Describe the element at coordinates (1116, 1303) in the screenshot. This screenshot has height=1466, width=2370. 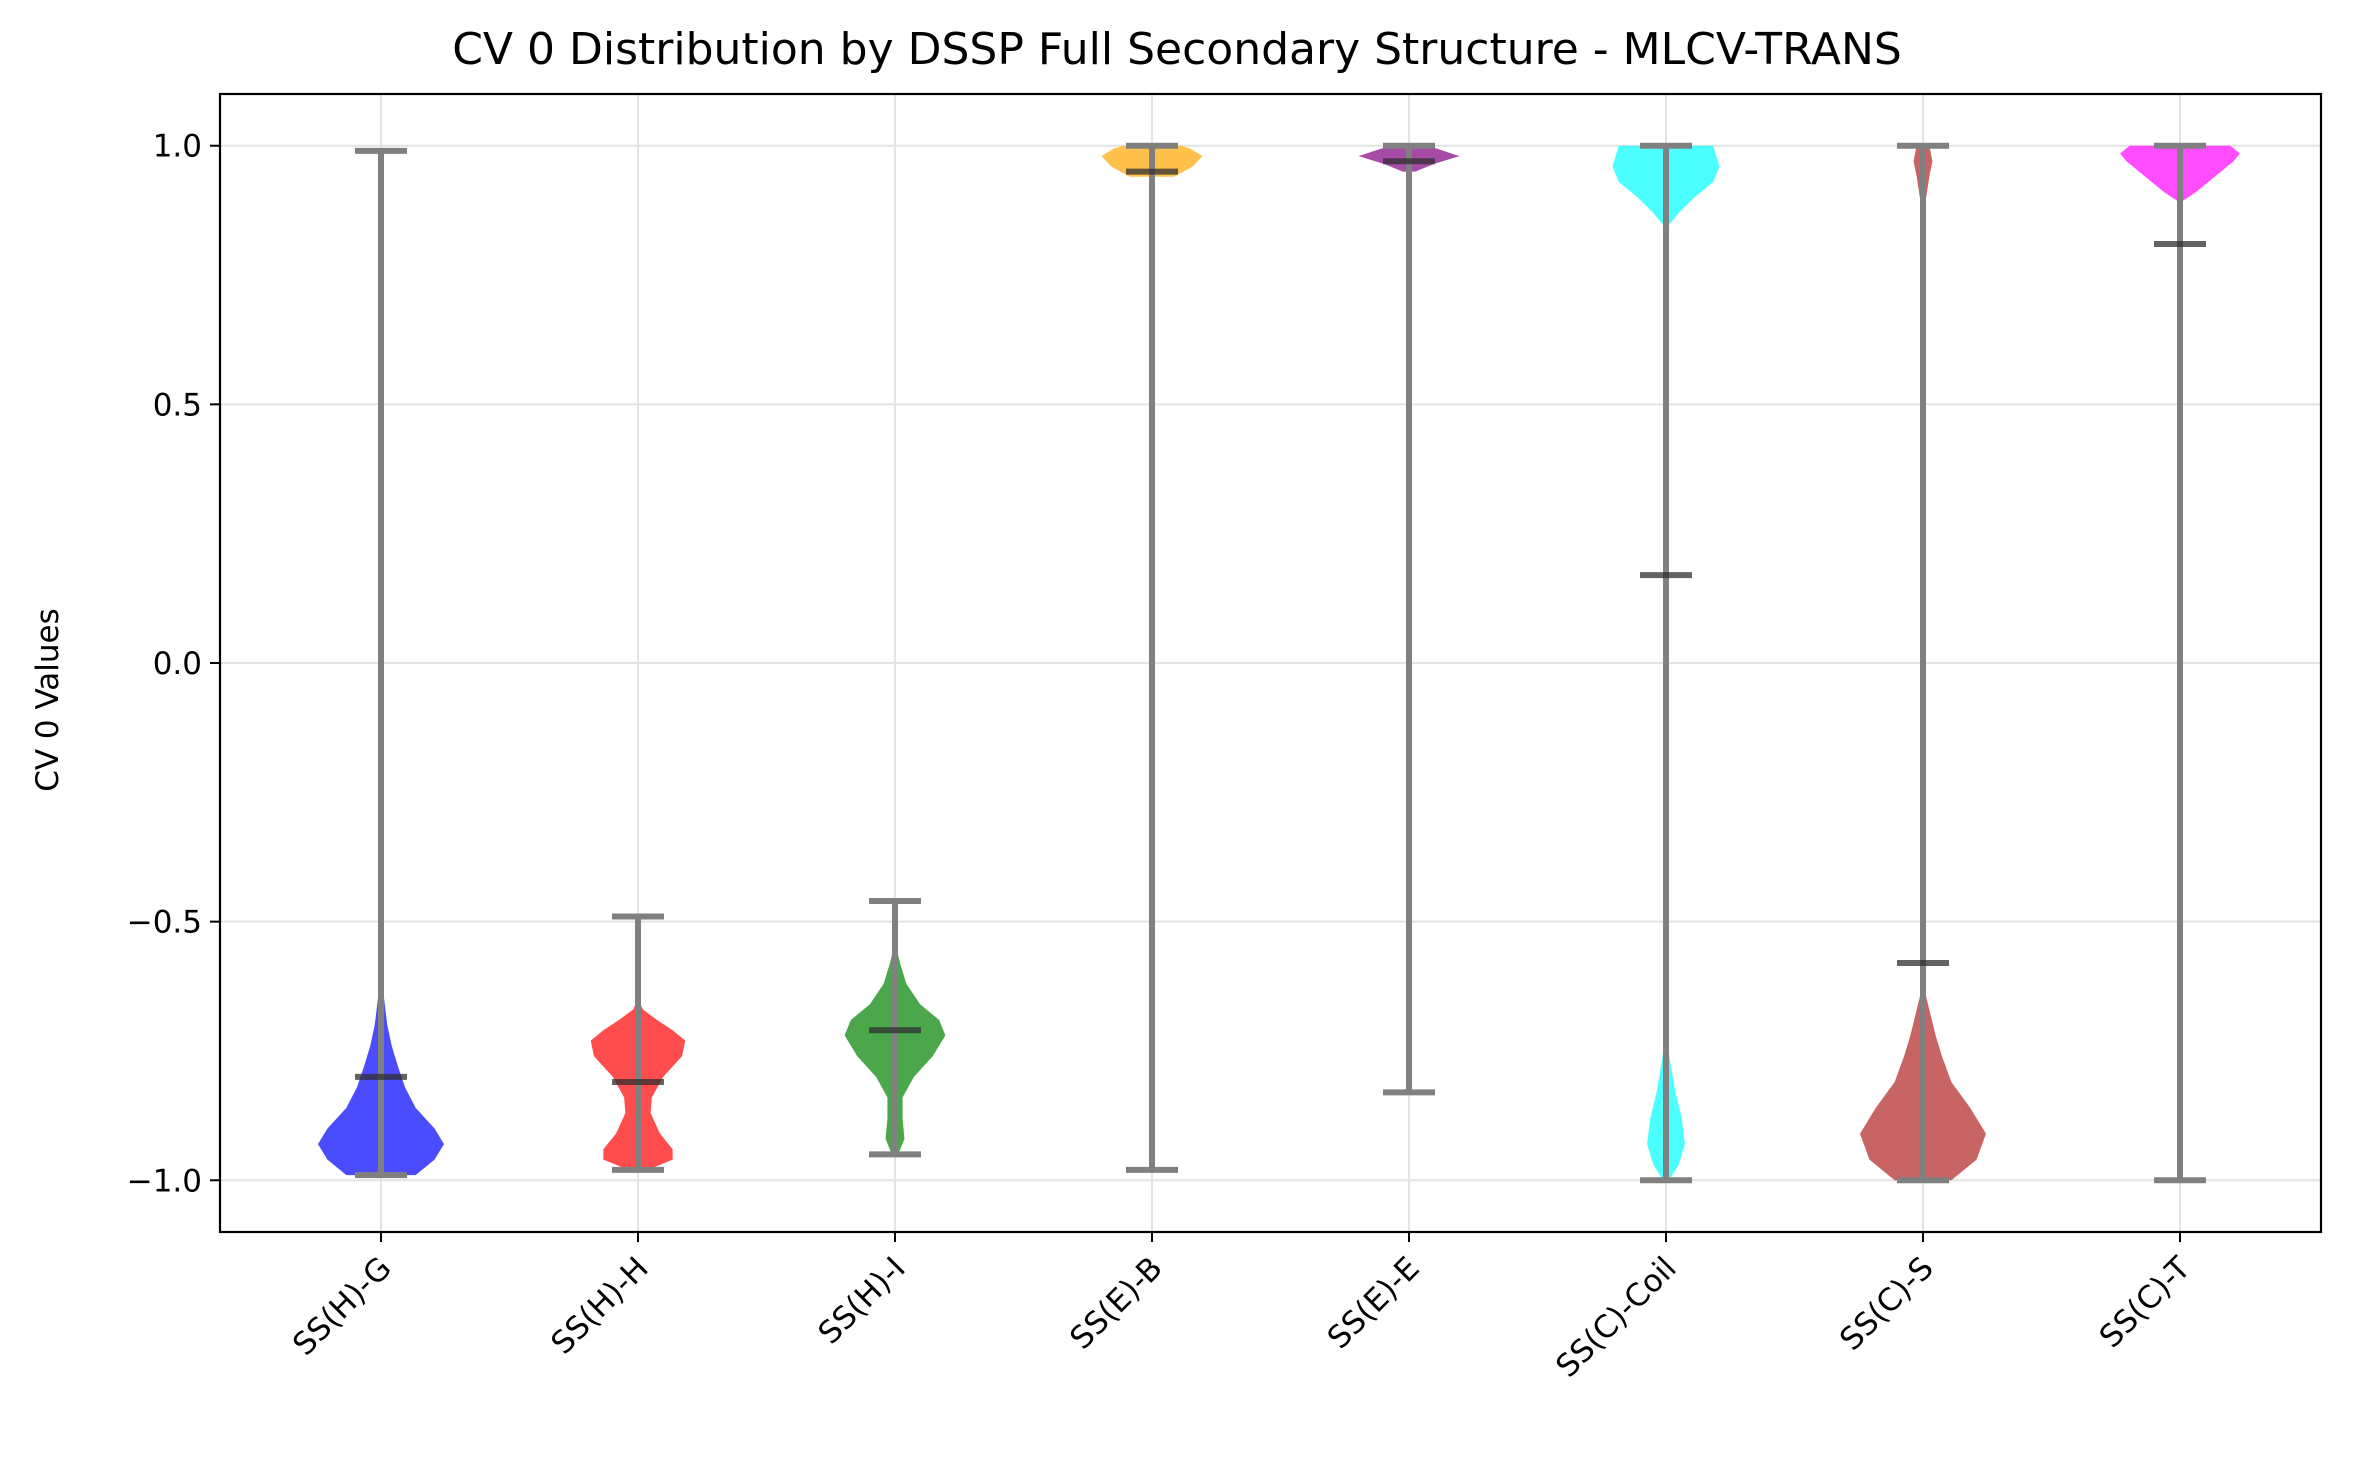
I see `x-tick-label: SS(E)-B` at that location.